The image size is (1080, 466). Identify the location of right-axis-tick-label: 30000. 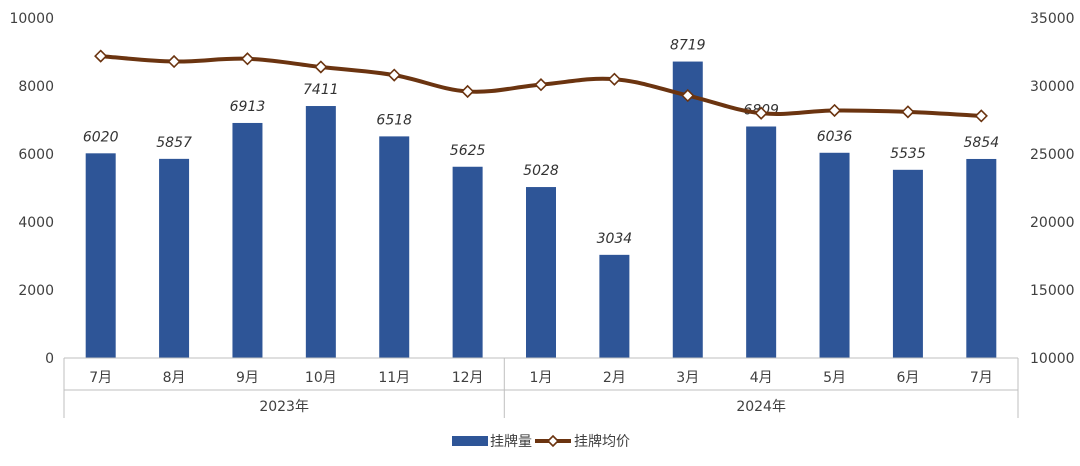
(1052, 87).